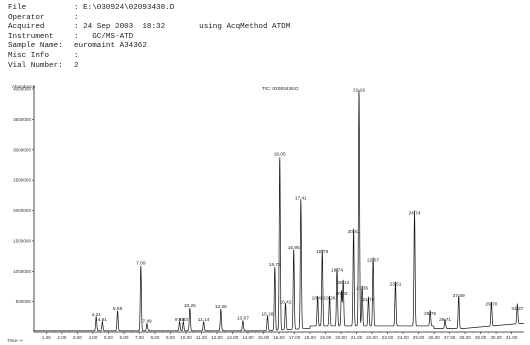 This screenshot has width=530, height=345. What do you see at coordinates (26, 17) in the screenshot?
I see `operator-label: Operator` at bounding box center [26, 17].